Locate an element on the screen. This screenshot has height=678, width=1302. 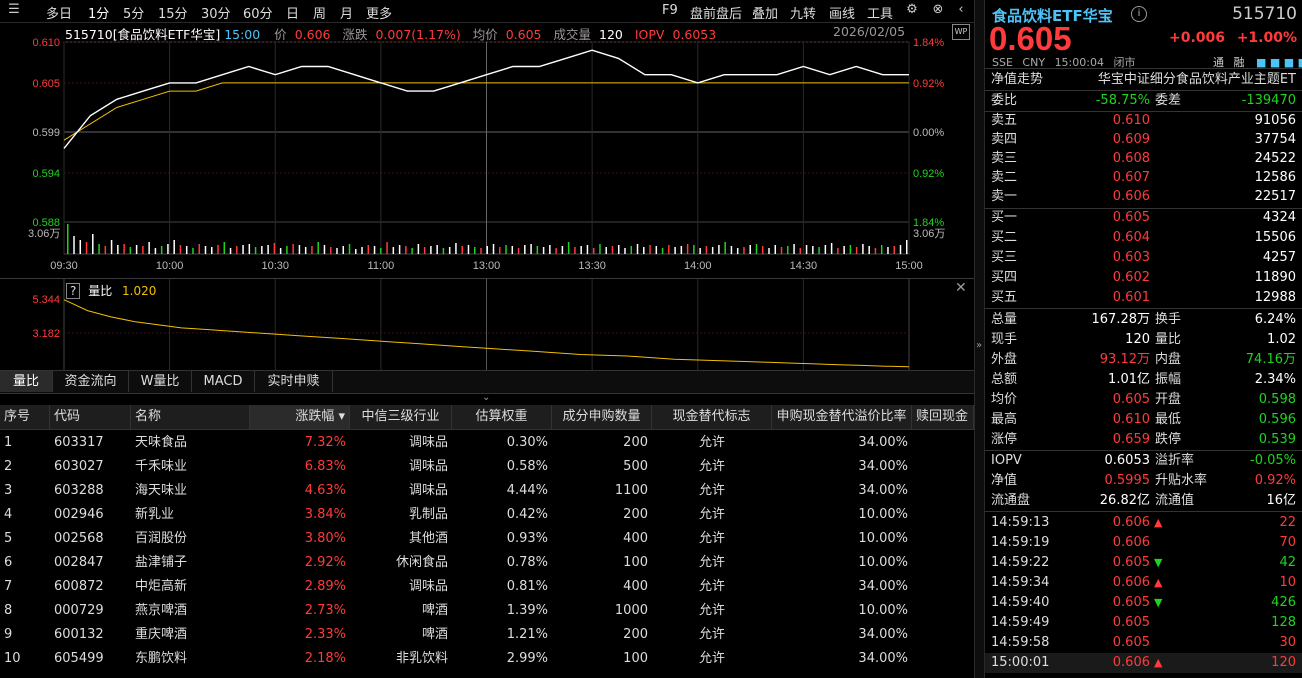
tab-fund-flow: 资金流向 is located at coordinates (91, 381).